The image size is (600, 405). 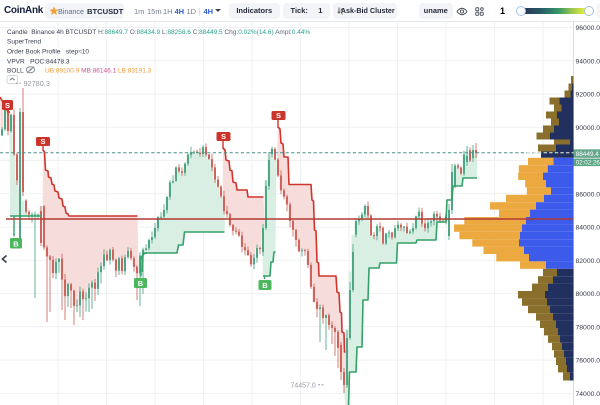 What do you see at coordinates (588, 95) in the screenshot?
I see `svg-text: 92000.0` at bounding box center [588, 95].